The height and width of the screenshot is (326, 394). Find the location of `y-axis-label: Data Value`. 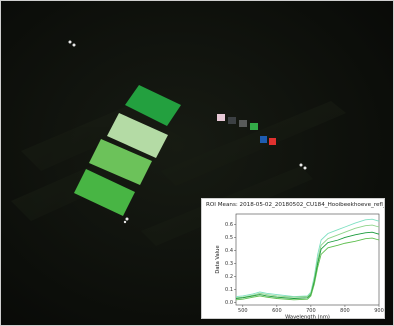

y-axis-label: Data Value is located at coordinates (218, 259).